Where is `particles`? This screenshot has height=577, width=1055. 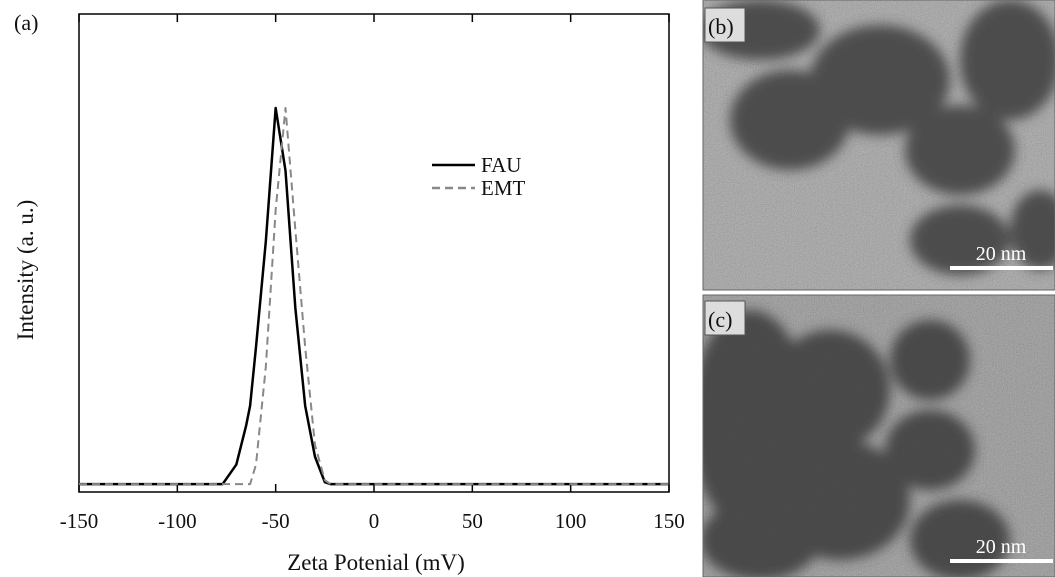 particles is located at coordinates (856, 443).